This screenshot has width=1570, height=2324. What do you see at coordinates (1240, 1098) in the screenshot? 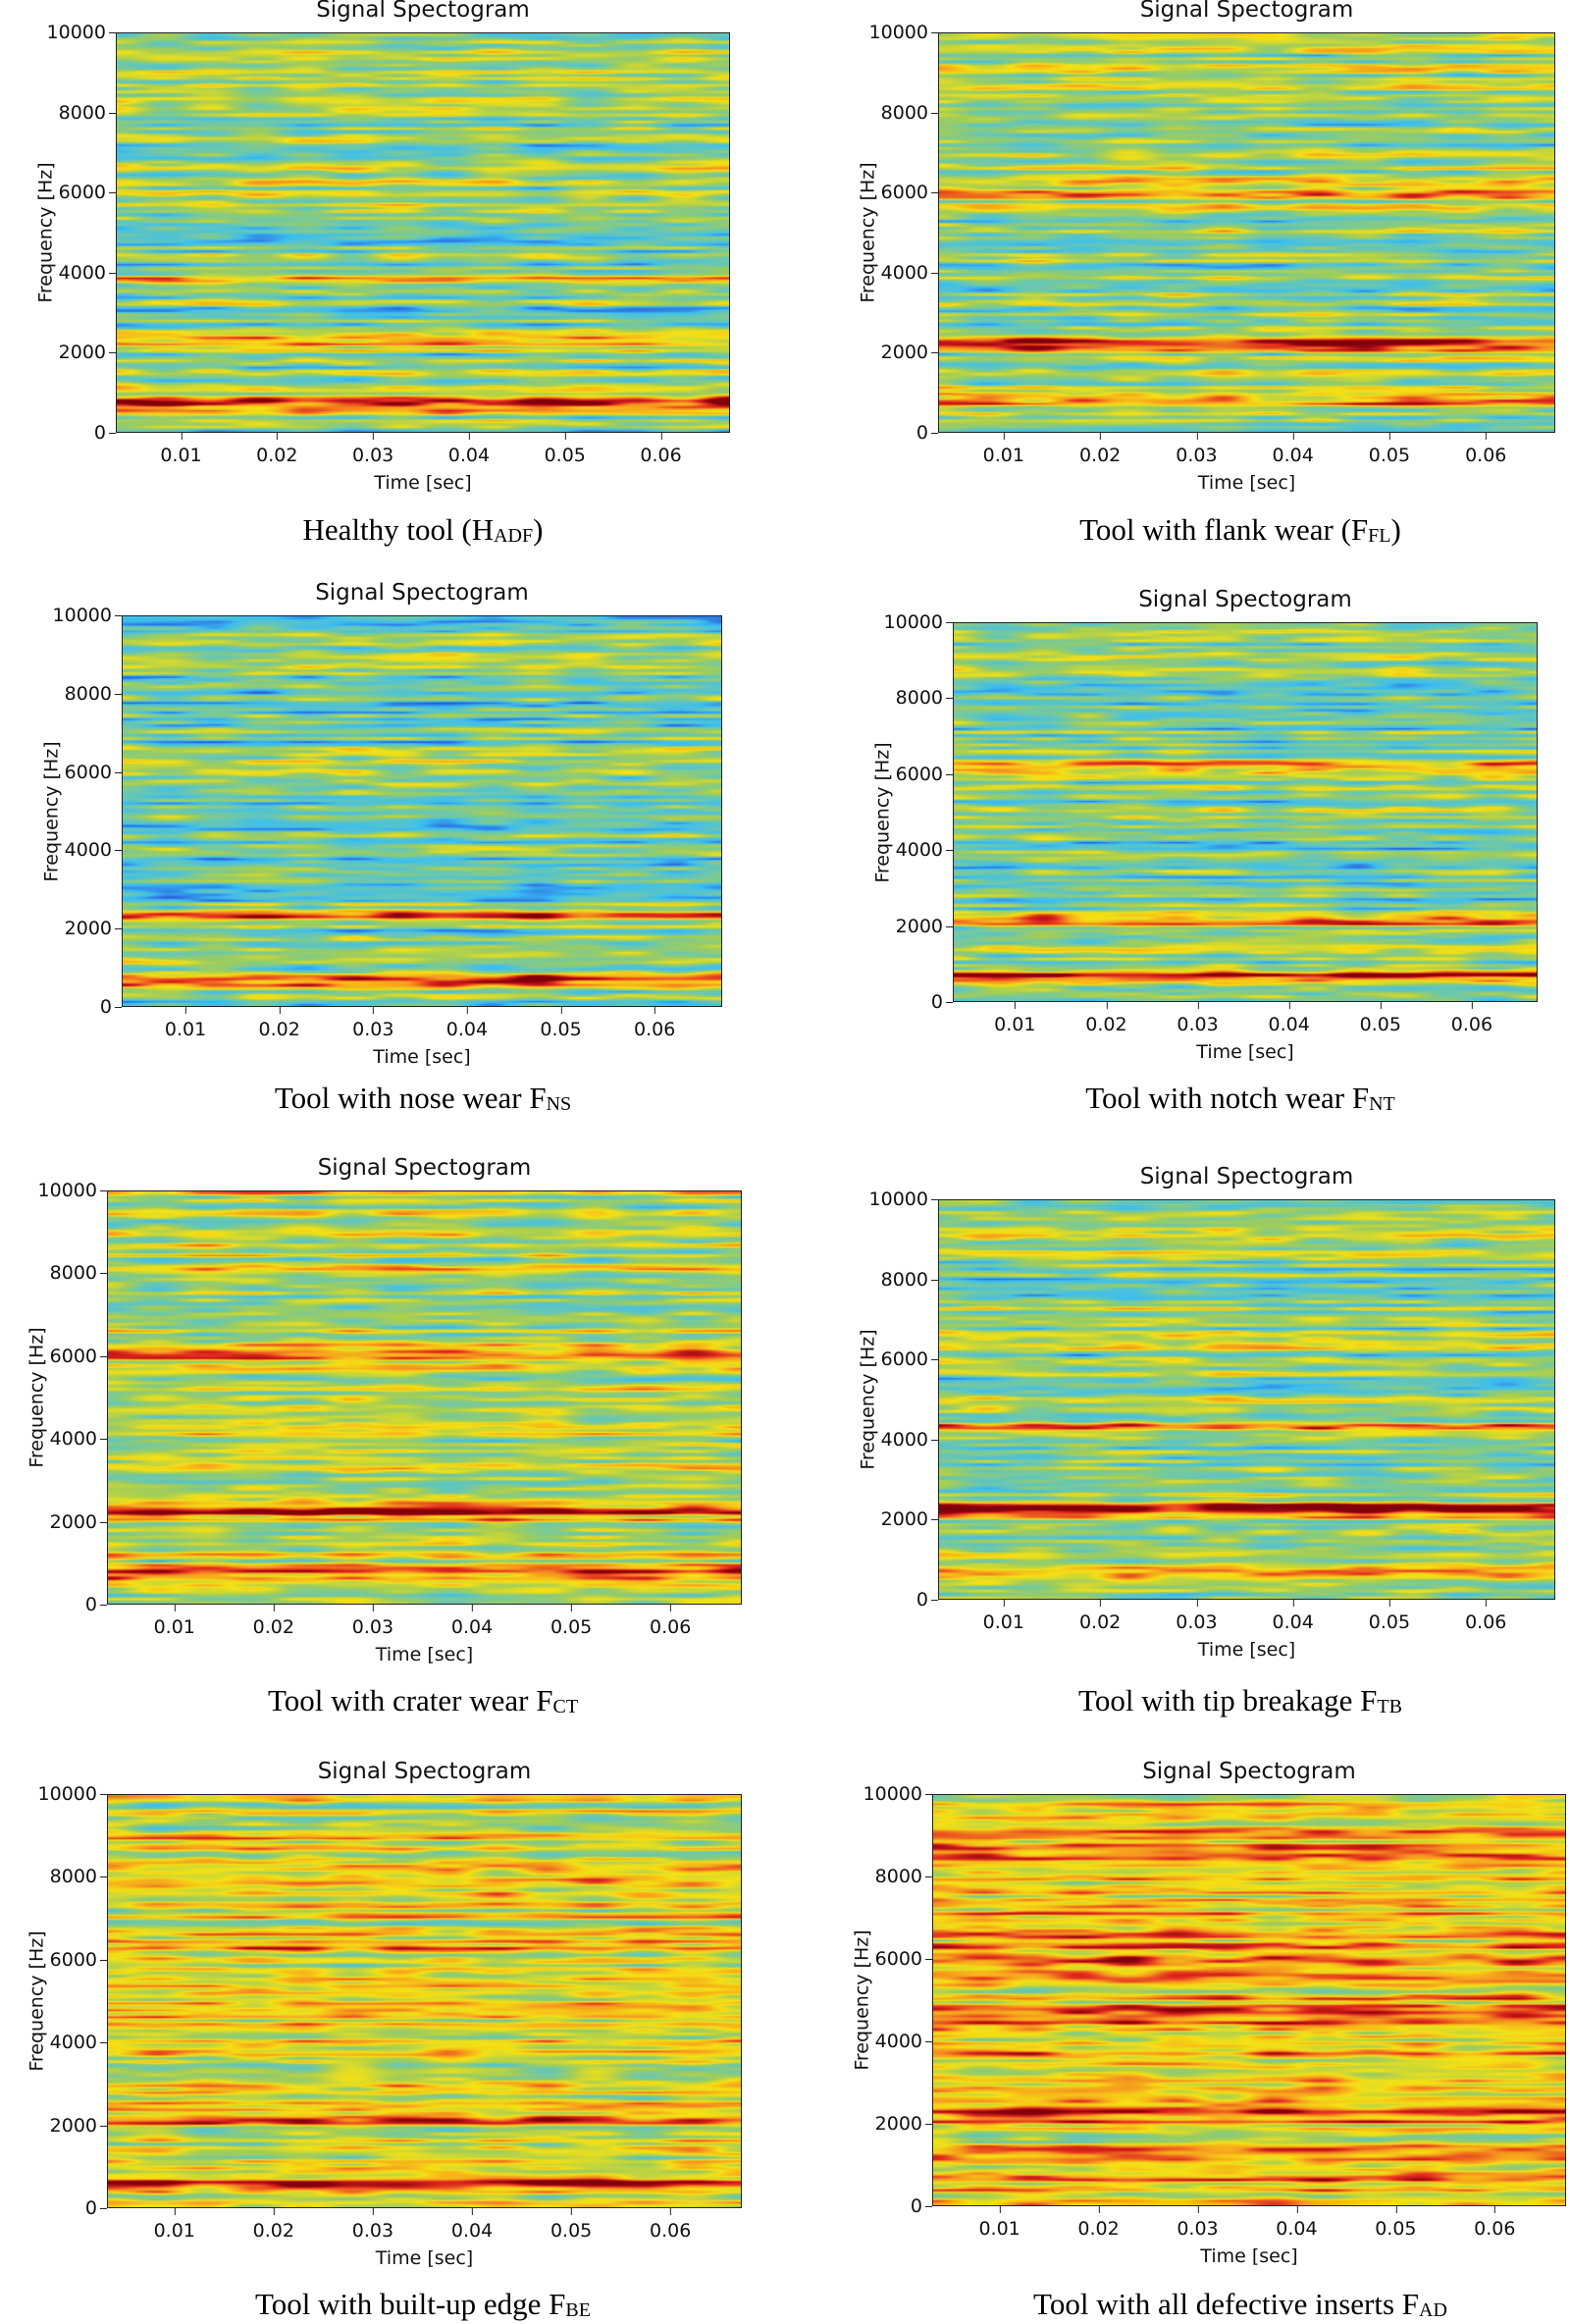
I see `panel-caption: Tool with notch wear FNT` at bounding box center [1240, 1098].